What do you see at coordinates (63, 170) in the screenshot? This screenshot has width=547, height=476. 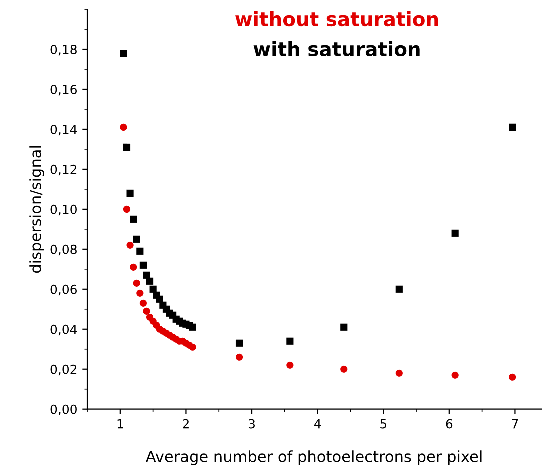 I see `y-tick-label: 0,12` at bounding box center [63, 170].